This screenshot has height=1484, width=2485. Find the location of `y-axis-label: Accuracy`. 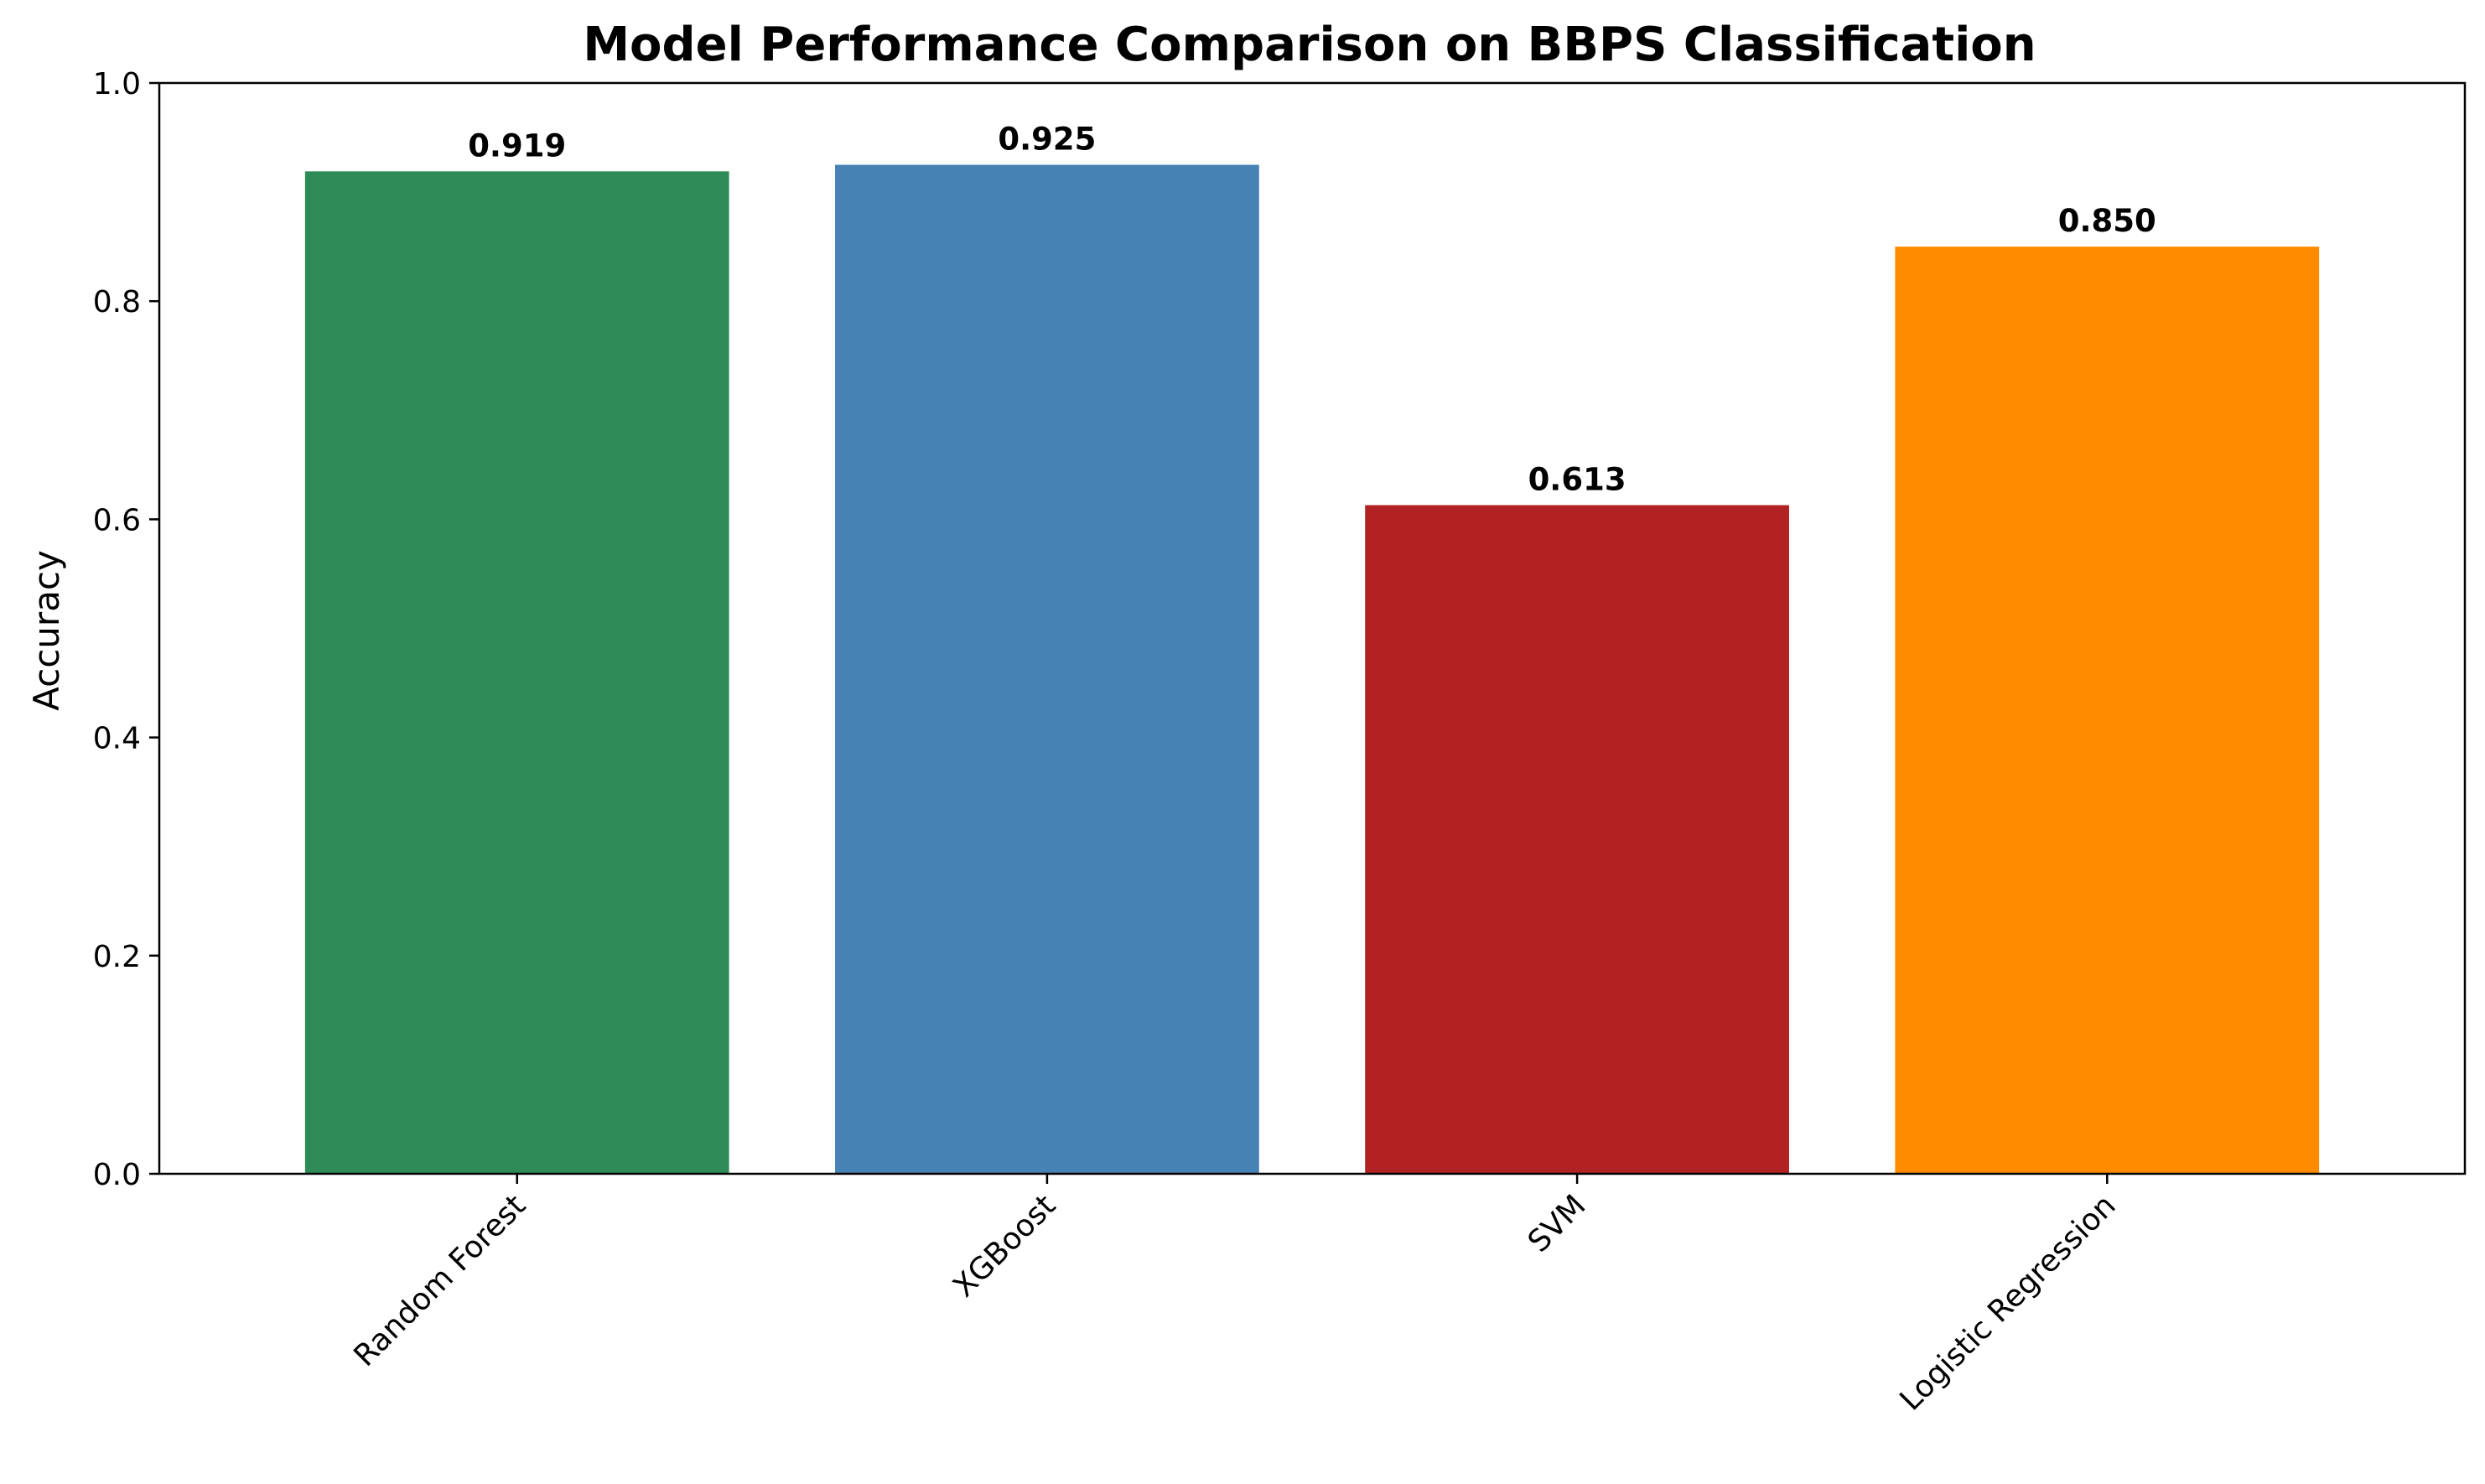

y-axis-label: Accuracy is located at coordinates (46, 630).